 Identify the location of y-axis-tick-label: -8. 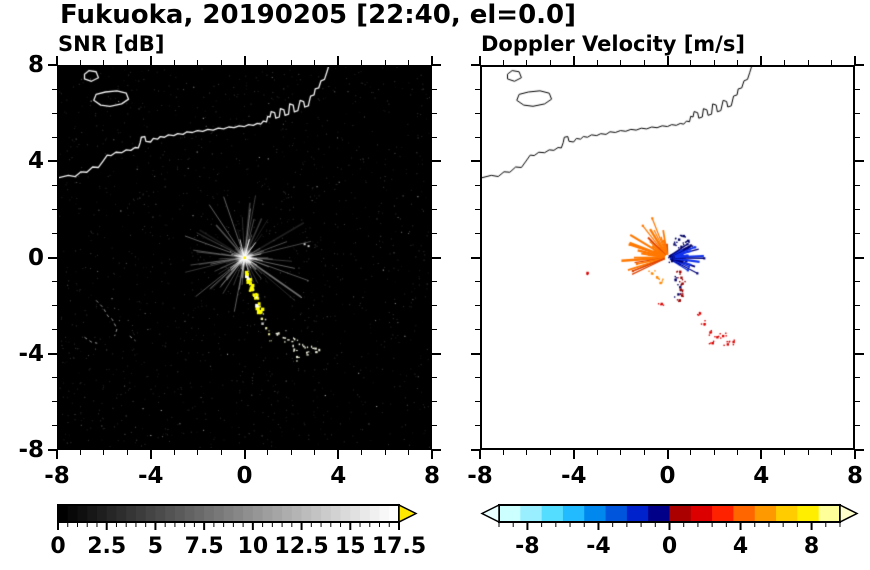
(31, 450).